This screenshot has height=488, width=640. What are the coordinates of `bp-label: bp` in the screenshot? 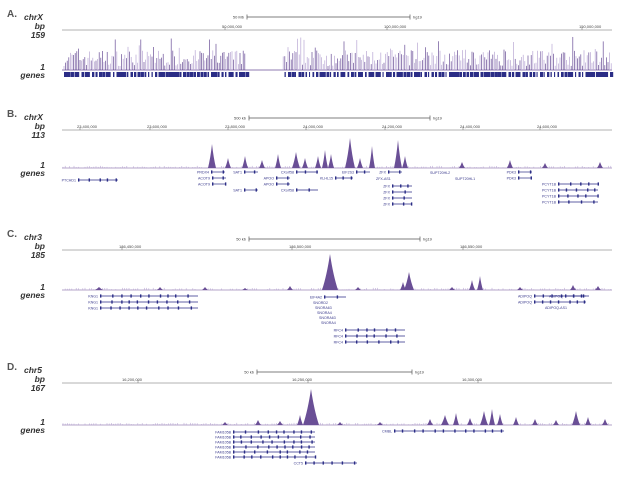 It's located at (40, 379).